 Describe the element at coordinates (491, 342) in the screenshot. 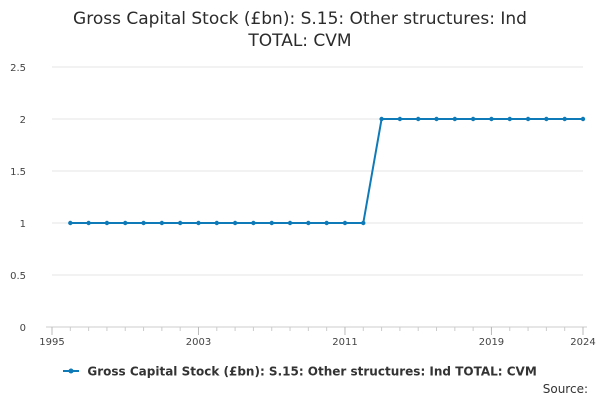

I see `x-tick-label: 2019` at that location.